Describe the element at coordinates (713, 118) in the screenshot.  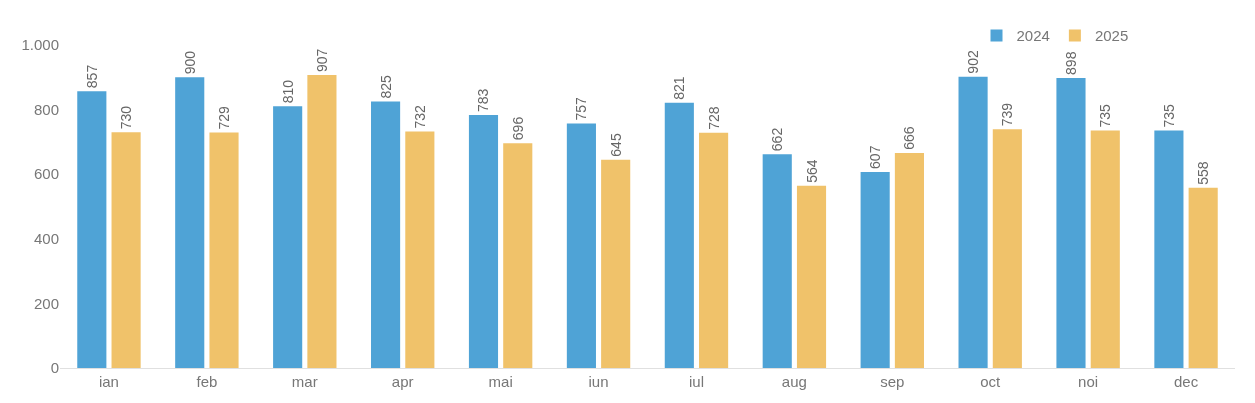
I see `data-label: 728` at that location.